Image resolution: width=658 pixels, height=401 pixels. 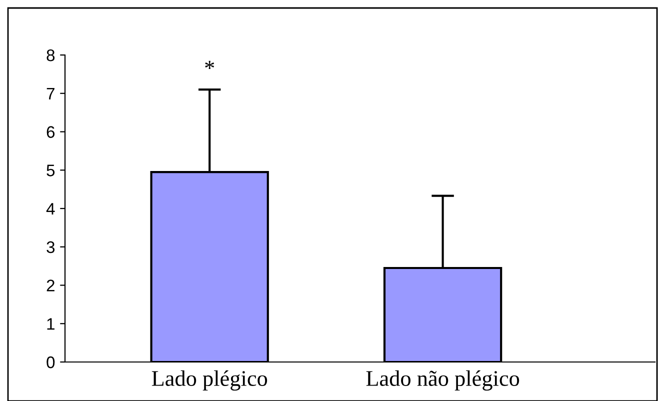 What do you see at coordinates (50, 132) in the screenshot?
I see `y-tick-label: 6` at bounding box center [50, 132].